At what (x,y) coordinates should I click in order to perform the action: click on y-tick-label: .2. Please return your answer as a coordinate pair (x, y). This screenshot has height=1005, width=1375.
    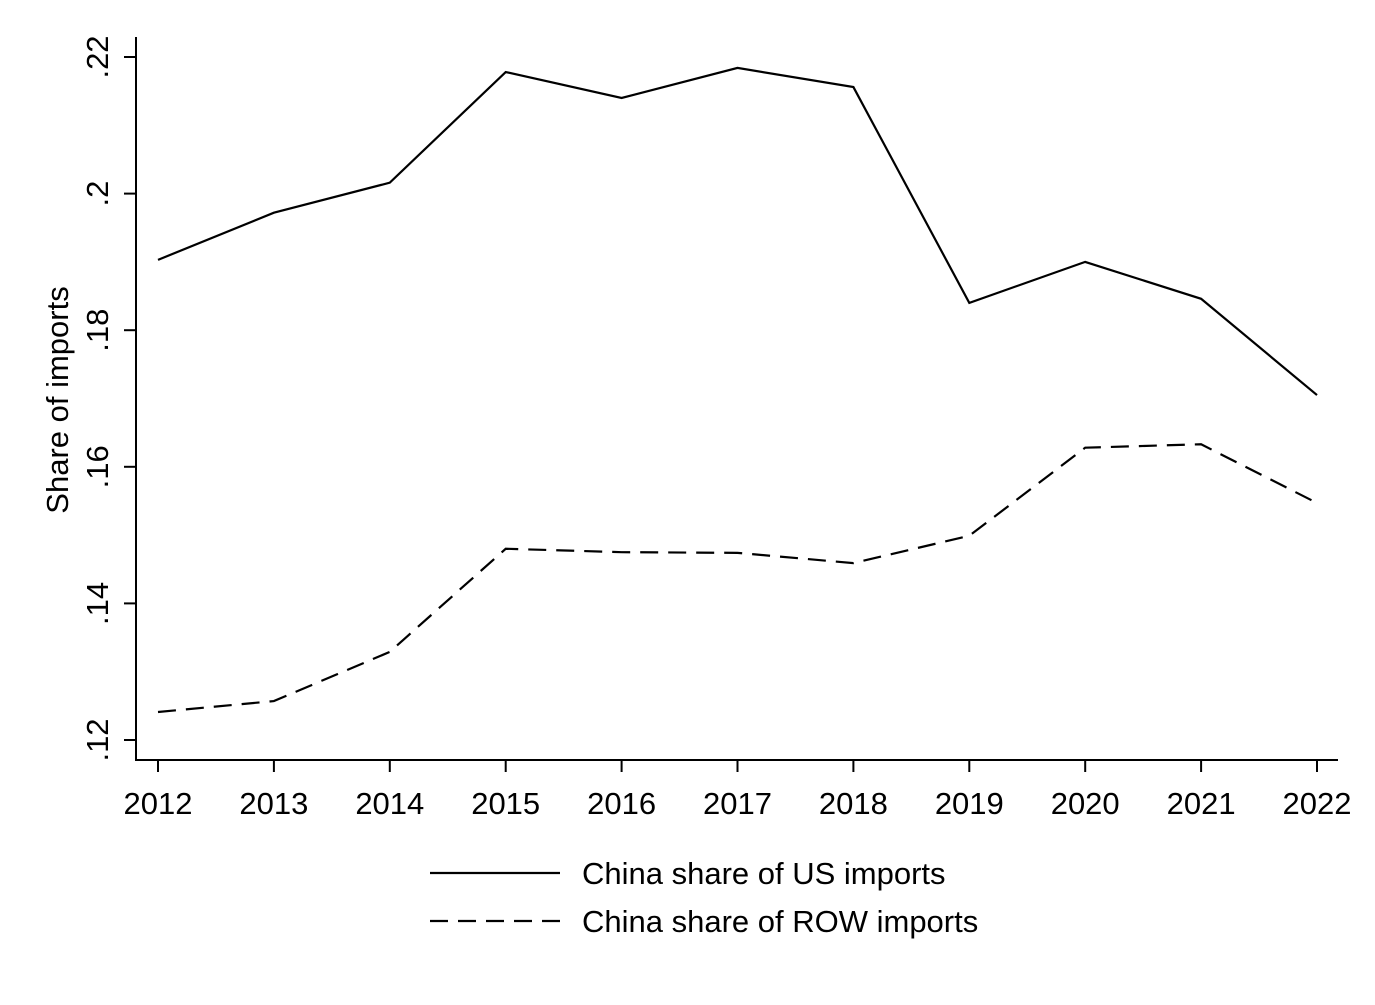
    Looking at the image, I should click on (97, 194).